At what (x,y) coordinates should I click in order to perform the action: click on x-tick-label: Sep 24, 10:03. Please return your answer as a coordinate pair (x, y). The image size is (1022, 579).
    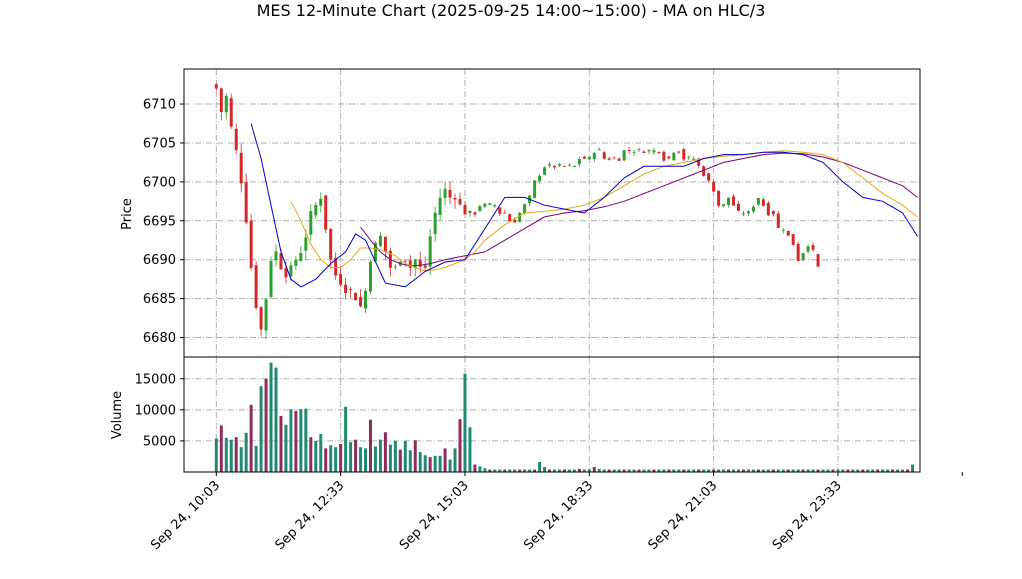
    Looking at the image, I should click on (185, 515).